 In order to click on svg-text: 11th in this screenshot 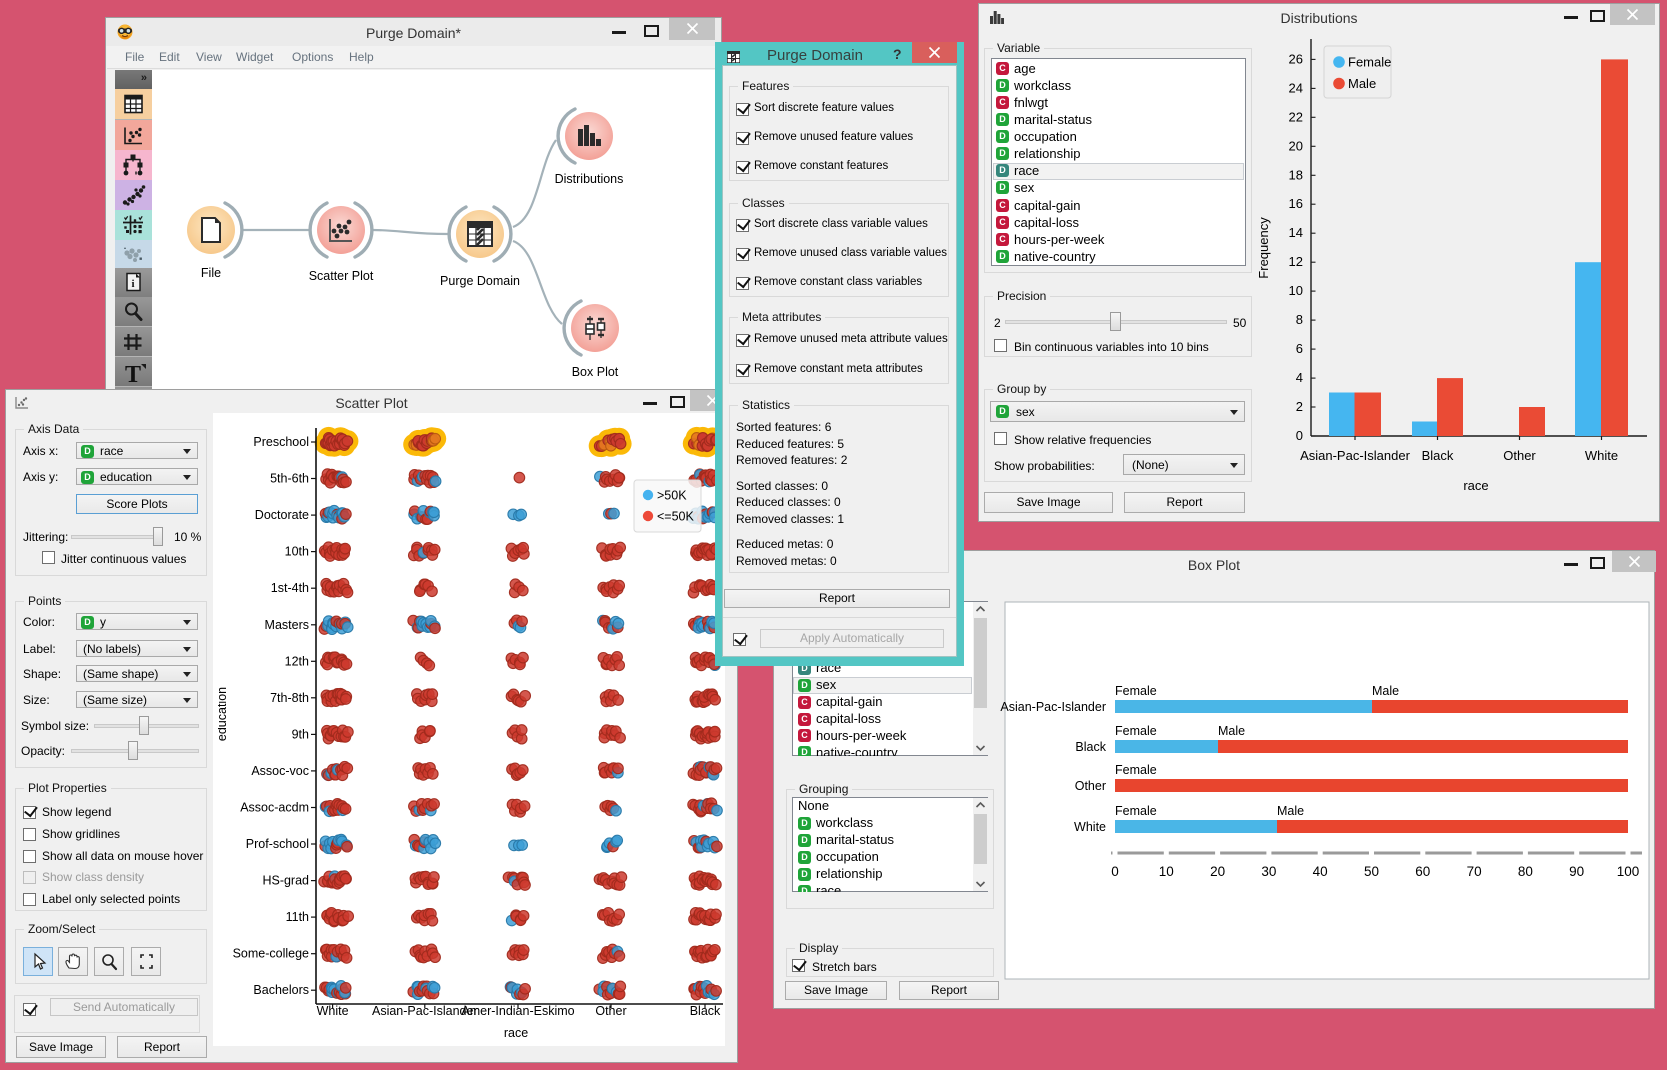, I will do `click(297, 917)`.